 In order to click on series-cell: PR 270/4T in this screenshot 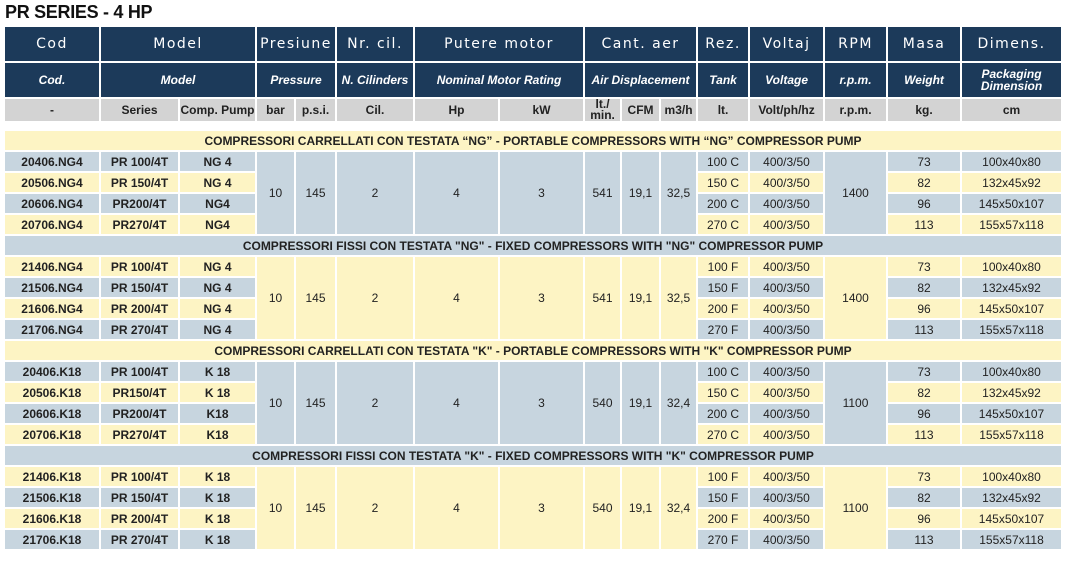, I will do `click(139, 539)`.